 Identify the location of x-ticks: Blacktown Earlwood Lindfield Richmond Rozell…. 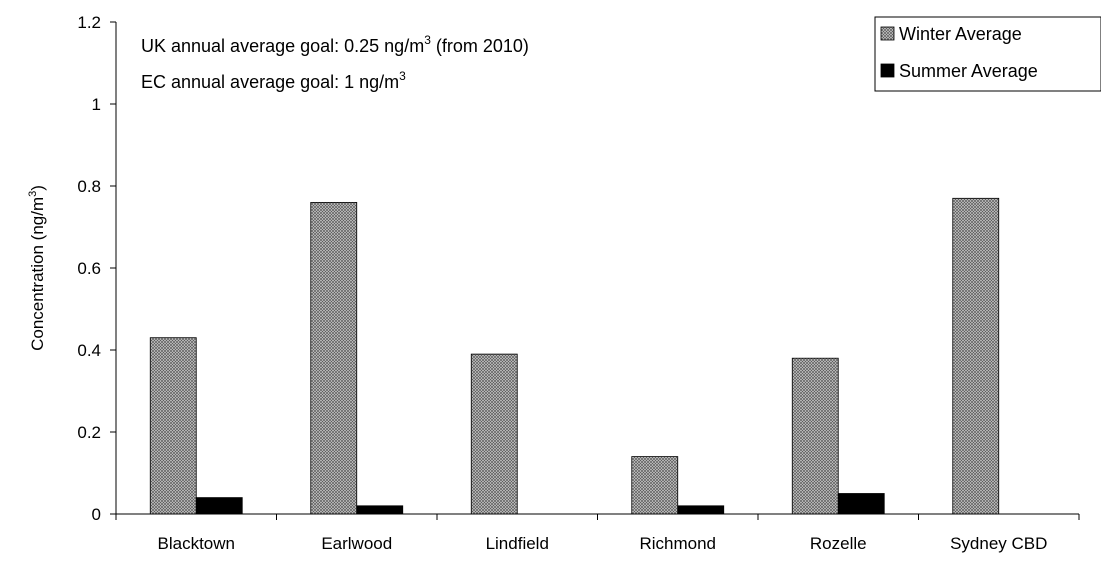
(597, 533).